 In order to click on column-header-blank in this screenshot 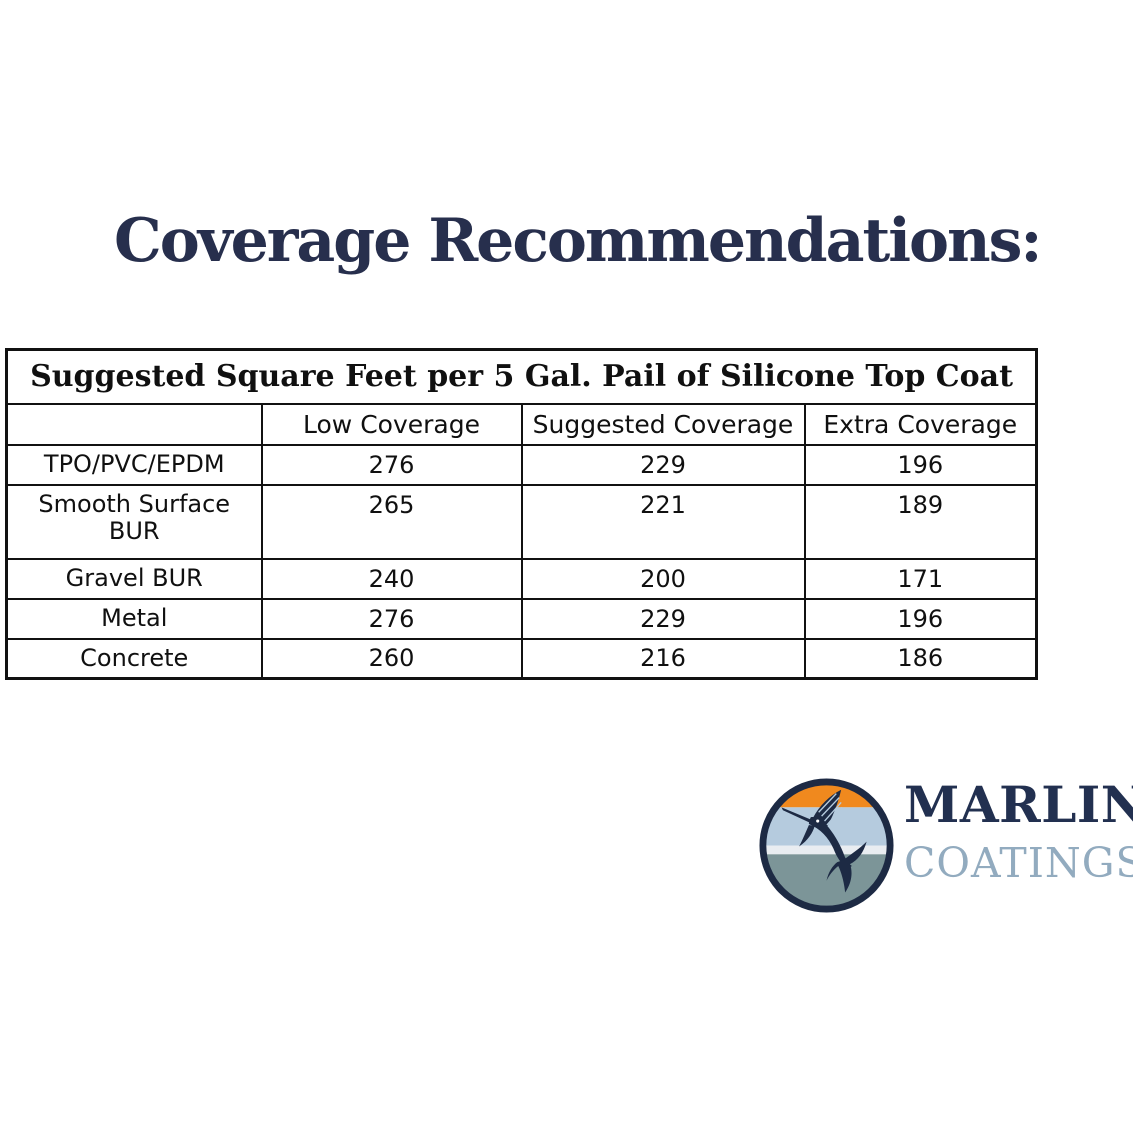, I will do `click(134, 424)`.